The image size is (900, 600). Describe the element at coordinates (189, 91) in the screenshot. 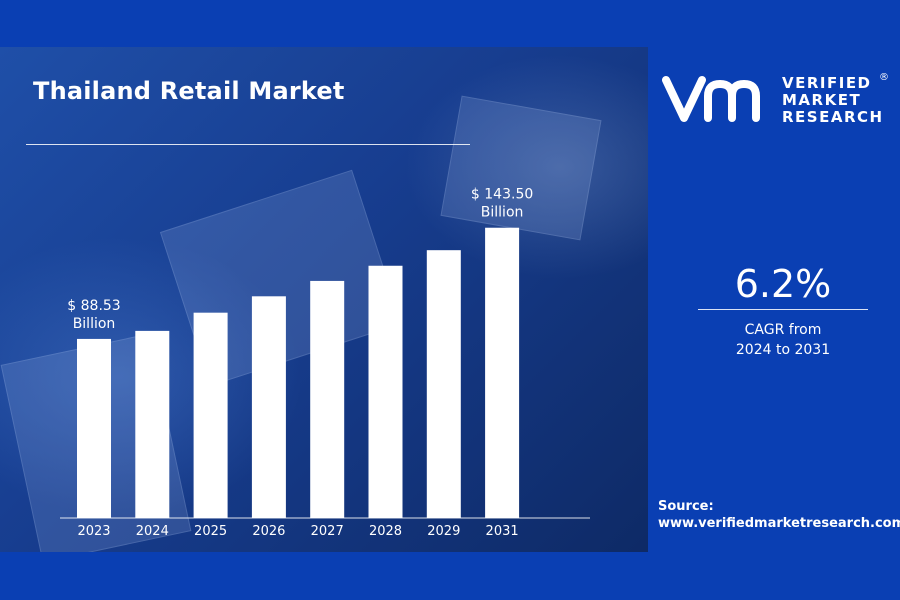

I see `chart-title: Thailand Retail Market` at that location.